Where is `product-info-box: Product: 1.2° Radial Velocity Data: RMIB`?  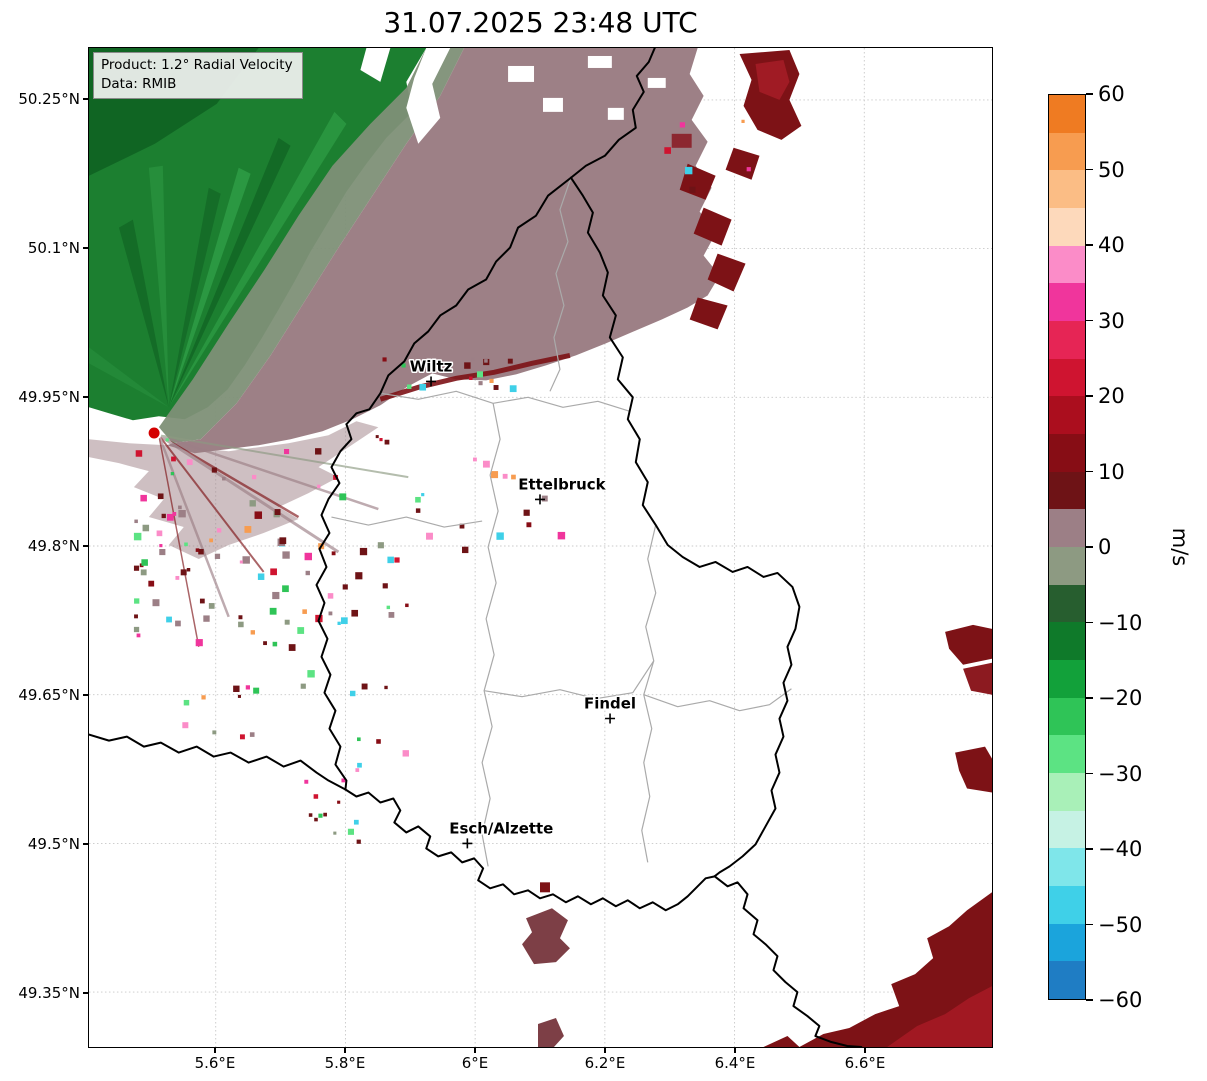
product-info-box: Product: 1.2° Radial Velocity Data: RMIB is located at coordinates (198, 75).